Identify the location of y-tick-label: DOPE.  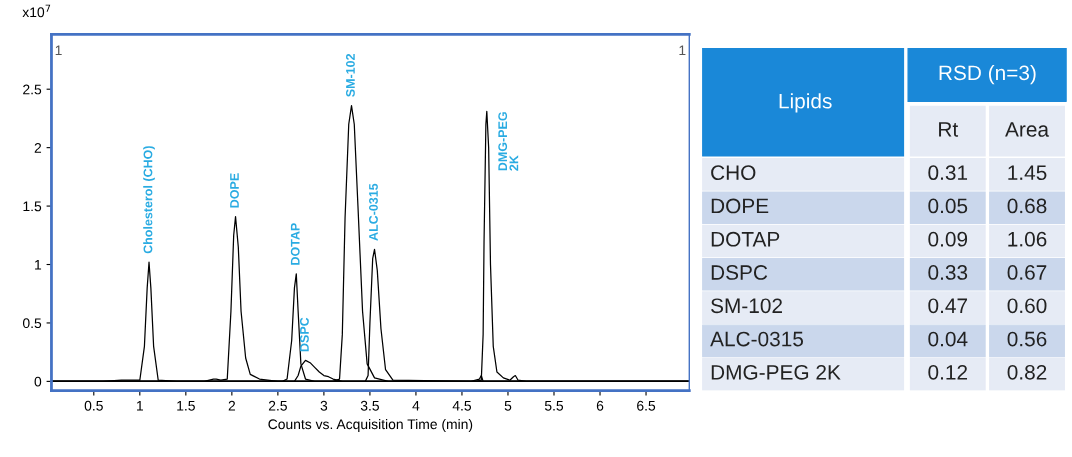
(740, 206).